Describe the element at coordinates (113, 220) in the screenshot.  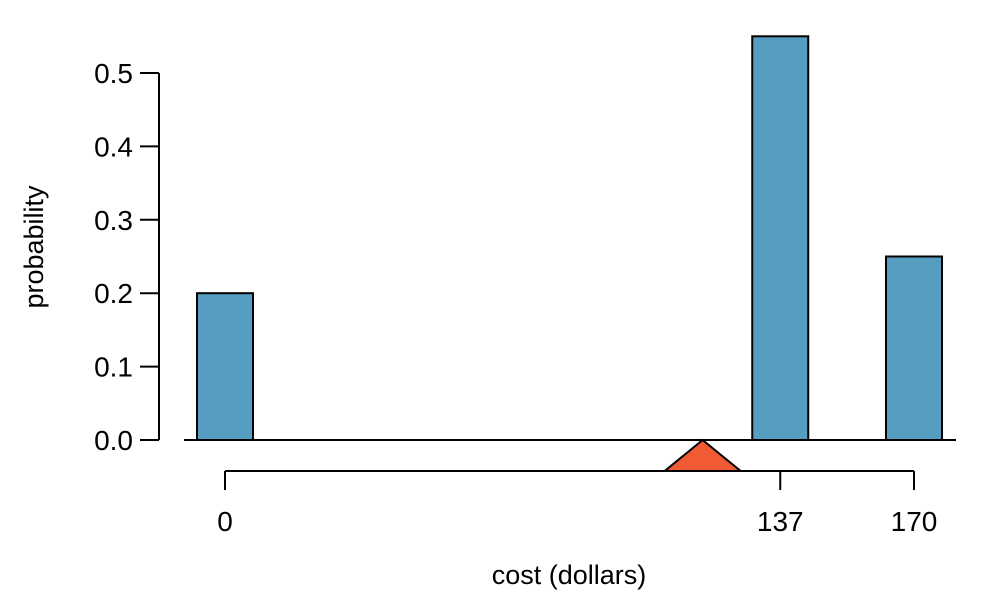
I see `y-tick-label: 0.3` at that location.